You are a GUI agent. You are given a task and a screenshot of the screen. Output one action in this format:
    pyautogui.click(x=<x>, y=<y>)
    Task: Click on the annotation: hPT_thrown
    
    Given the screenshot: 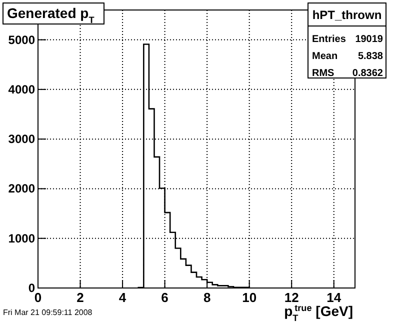 What is the action you would take?
    pyautogui.click(x=347, y=15)
    